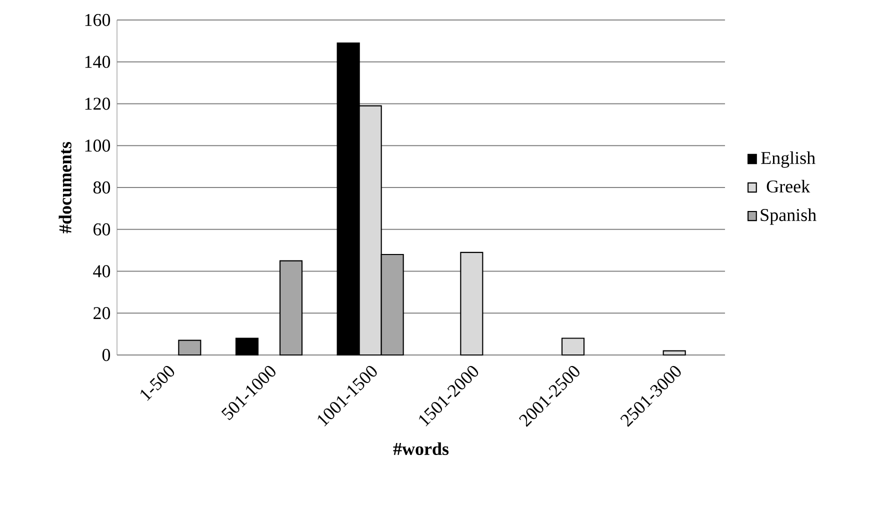  I want to click on y-tick-label: 60, so click(102, 229).